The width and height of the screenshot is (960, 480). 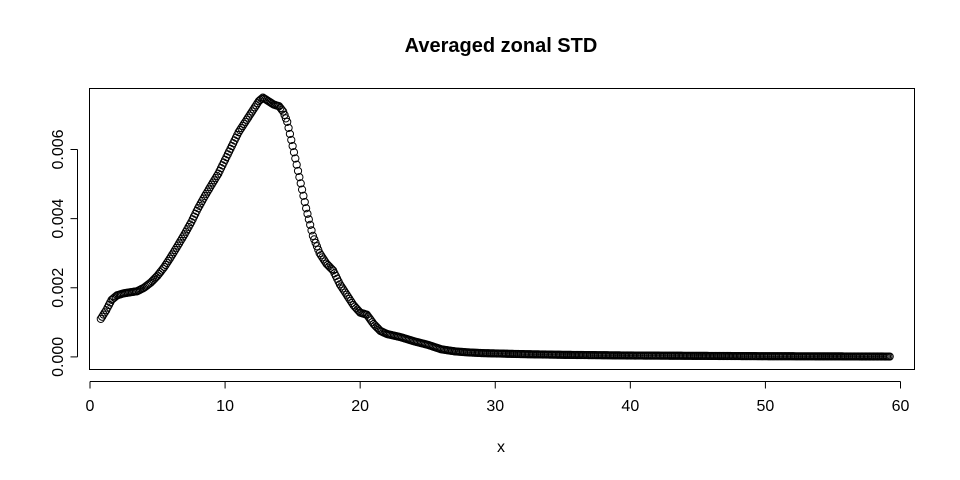 I want to click on y-tick-label: 0.002, so click(x=58, y=288).